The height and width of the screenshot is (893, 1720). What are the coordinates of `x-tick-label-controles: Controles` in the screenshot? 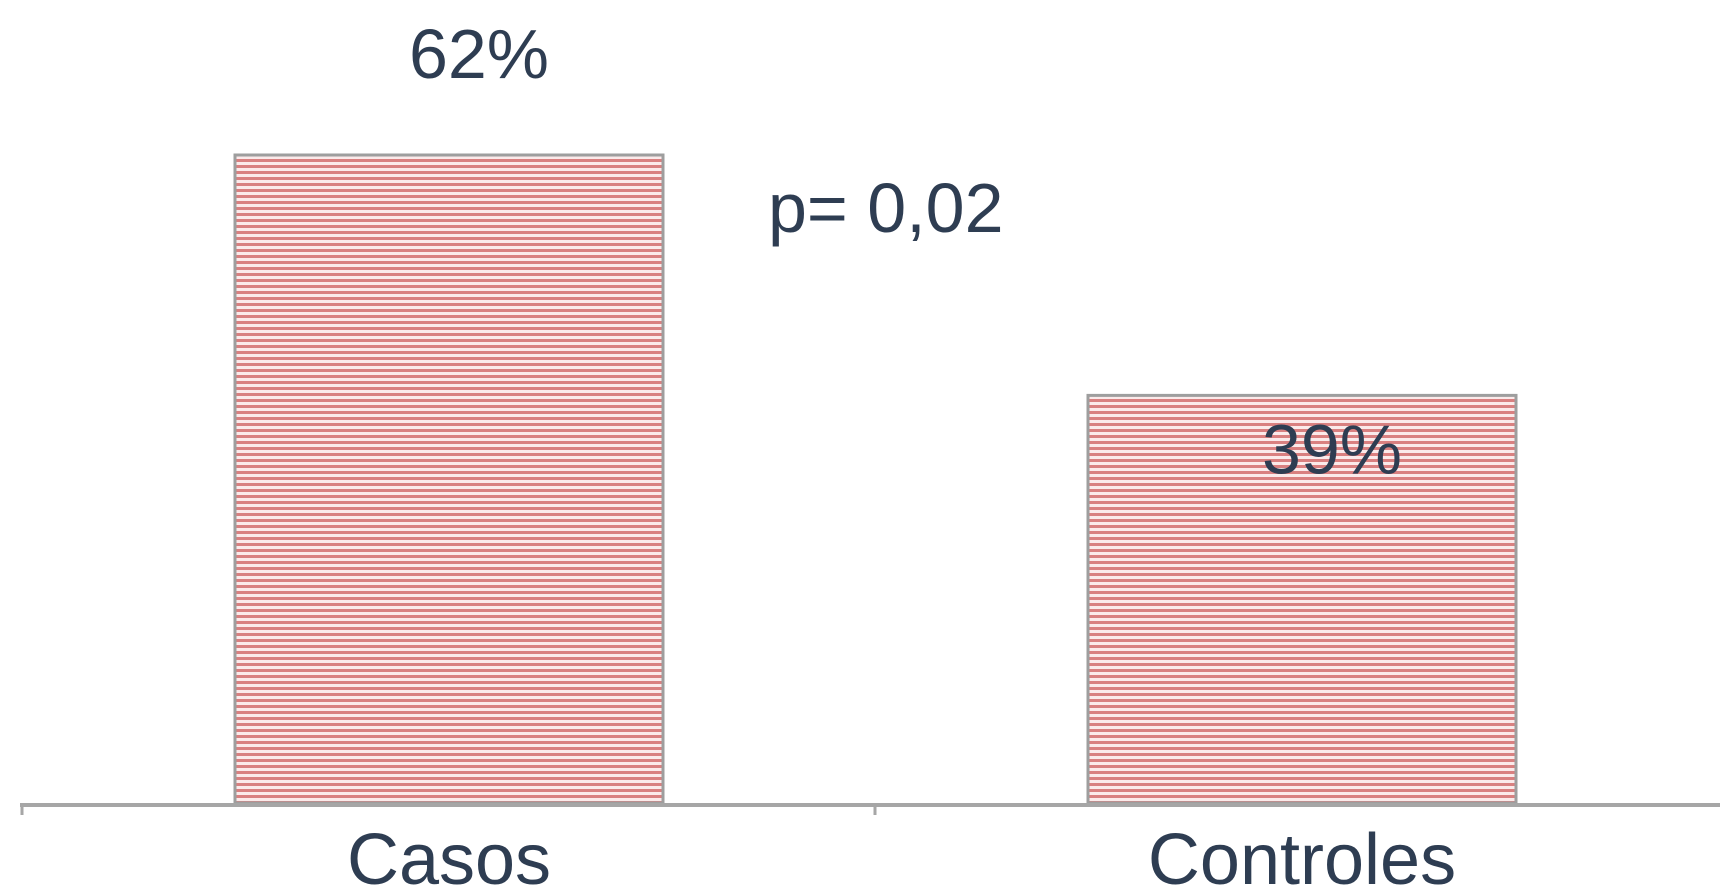 It's located at (1302, 856).